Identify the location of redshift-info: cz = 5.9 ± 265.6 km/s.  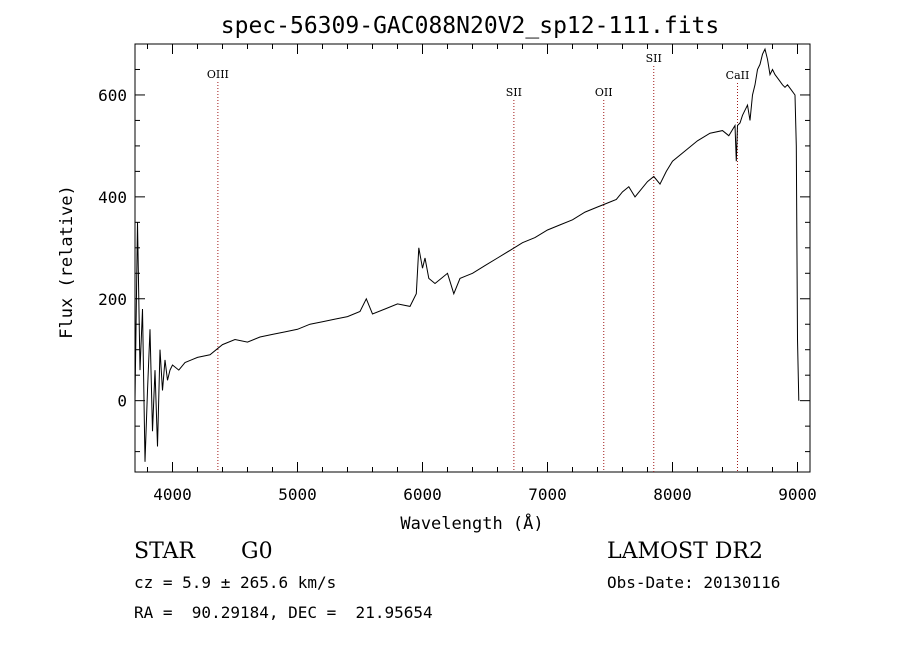
(235, 582).